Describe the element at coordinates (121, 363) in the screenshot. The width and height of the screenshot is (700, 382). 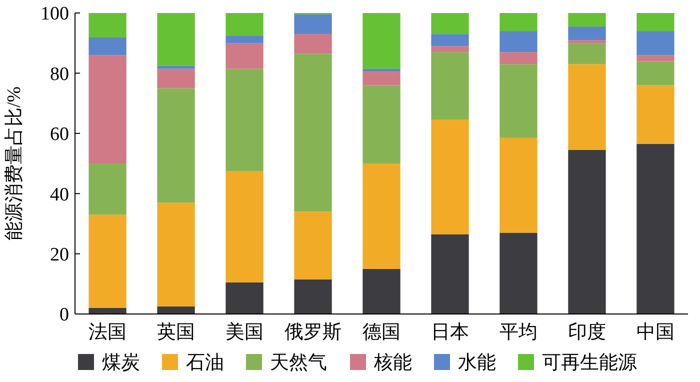
I see `legend-label: 煤炭` at that location.